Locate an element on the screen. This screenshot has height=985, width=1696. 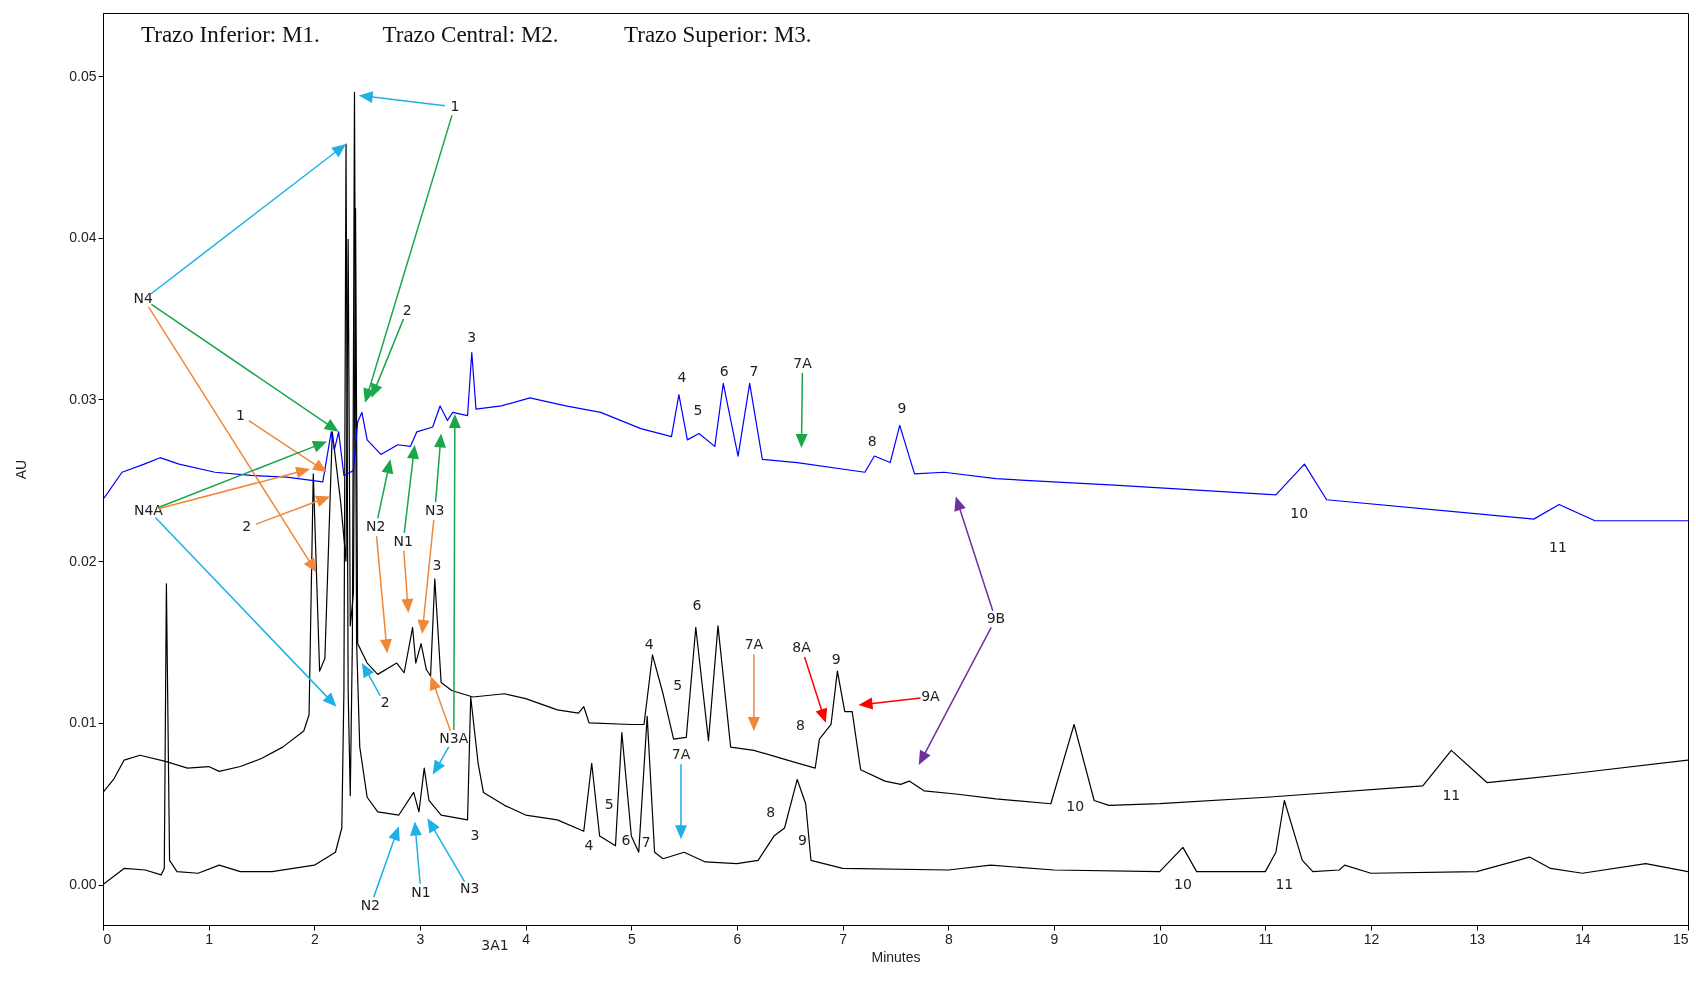
x-tick-label: 6 is located at coordinates (737, 938).